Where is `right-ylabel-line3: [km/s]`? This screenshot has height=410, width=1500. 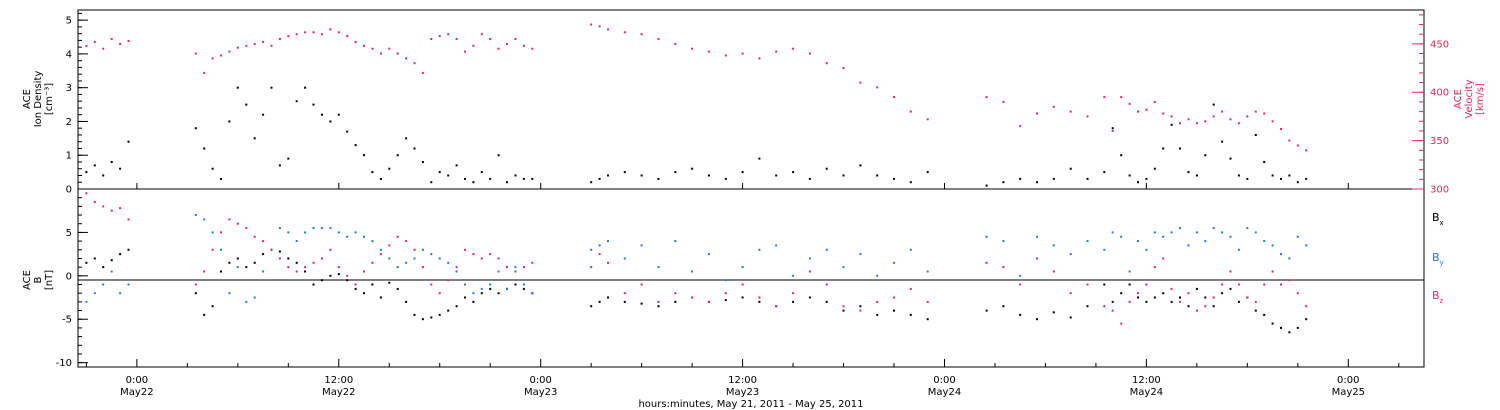 right-ylabel-line3: [km/s] is located at coordinates (1480, 99).